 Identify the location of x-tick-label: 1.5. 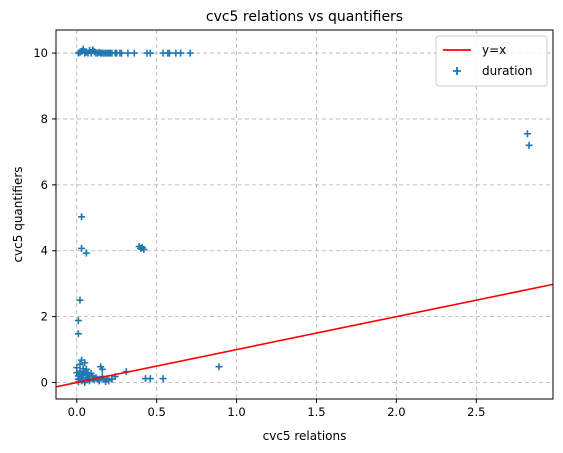
(316, 412).